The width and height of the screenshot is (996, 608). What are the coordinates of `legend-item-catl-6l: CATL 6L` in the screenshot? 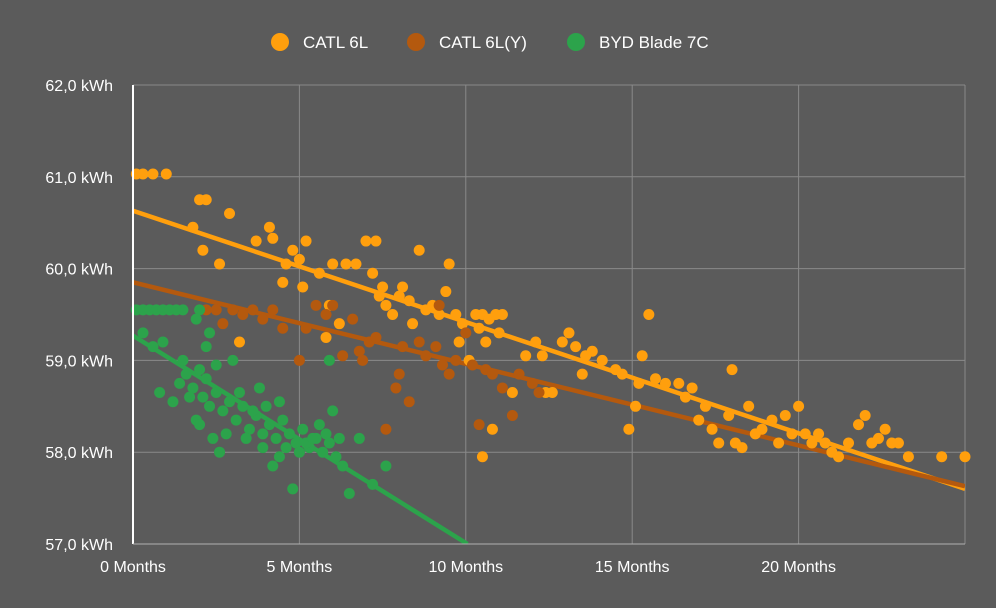 It's located at (319, 42).